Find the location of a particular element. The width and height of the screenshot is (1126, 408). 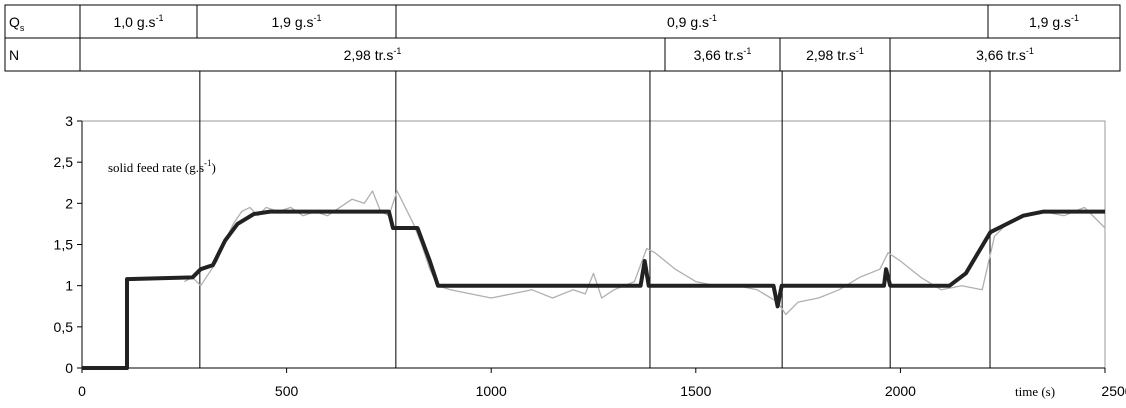

y-tick-label: 3 is located at coordinates (69, 121).